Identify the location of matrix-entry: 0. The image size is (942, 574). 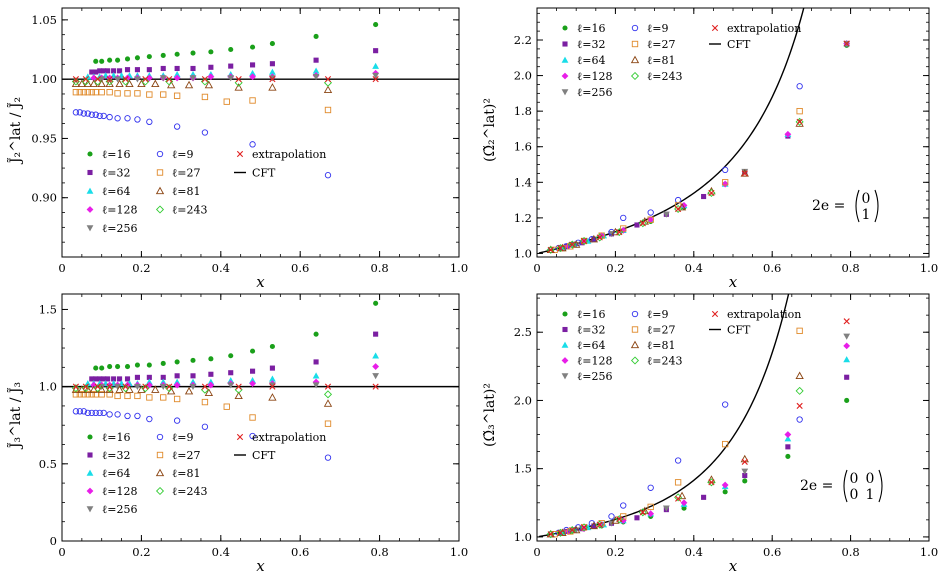
(870, 479).